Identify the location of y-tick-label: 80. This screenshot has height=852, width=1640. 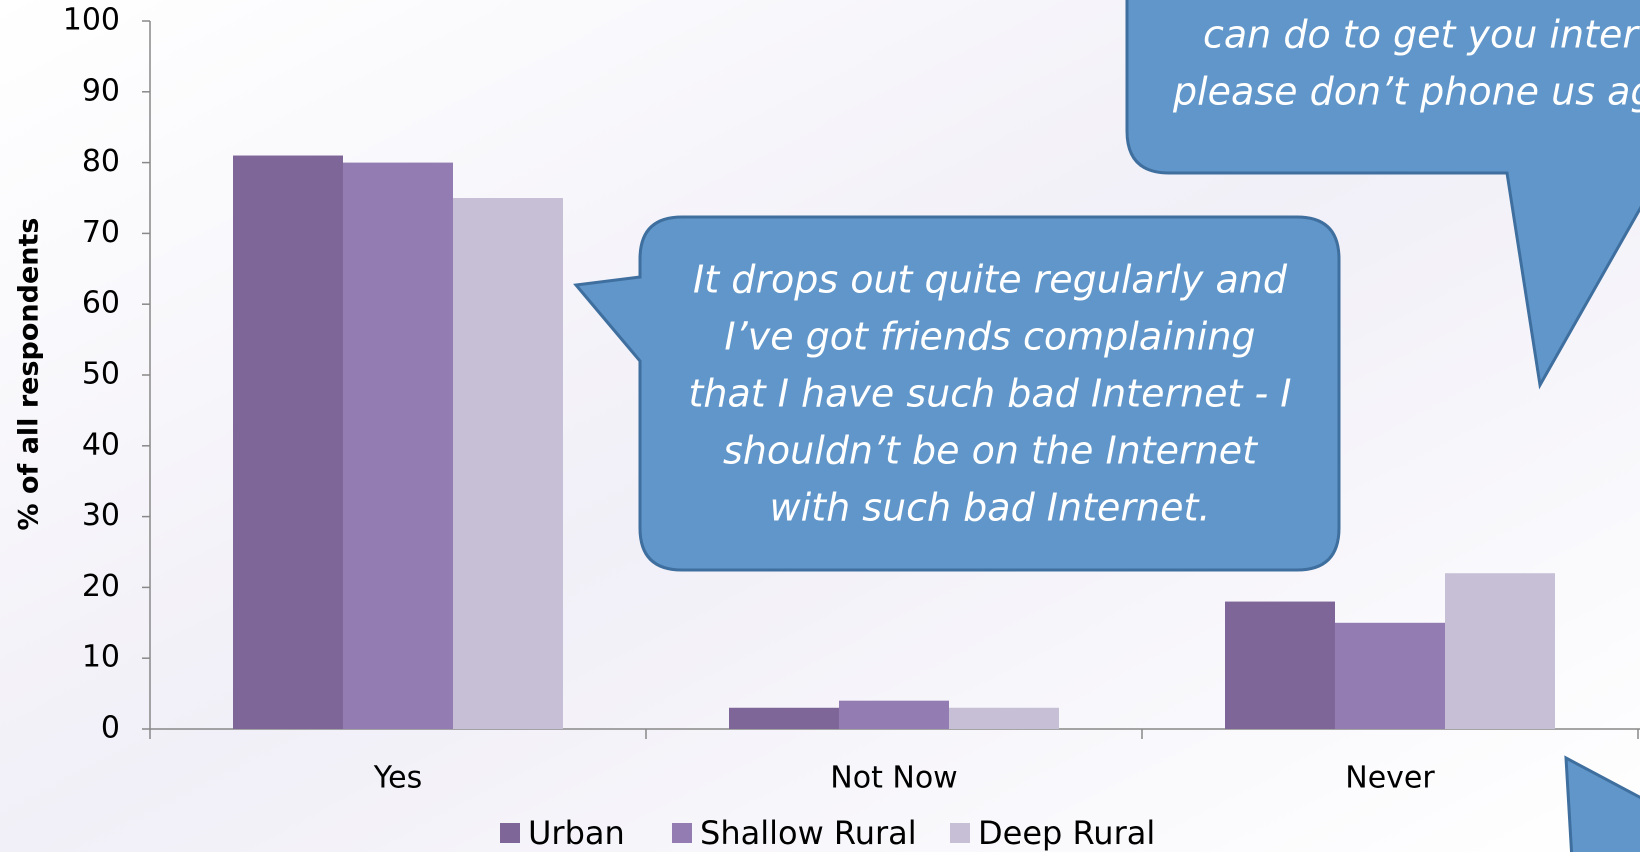
(101, 161).